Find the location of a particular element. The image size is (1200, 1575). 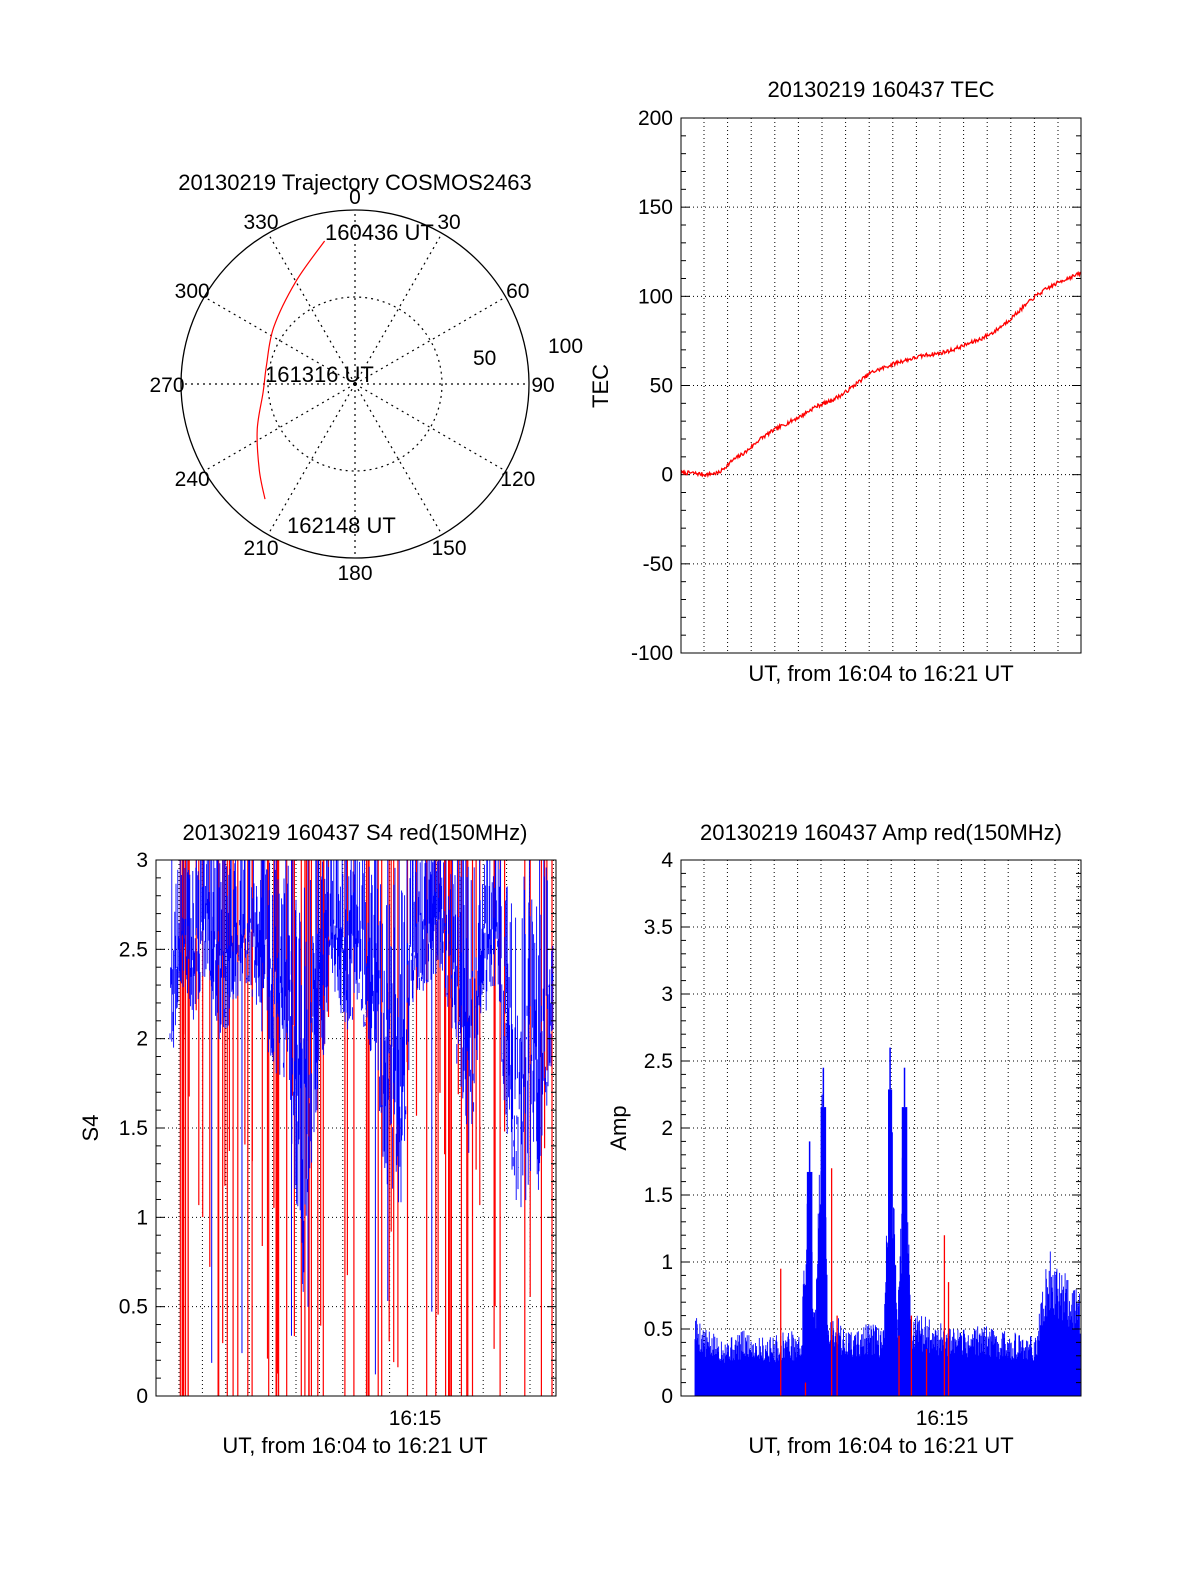

amp-blue-trace is located at coordinates (887, 1245).